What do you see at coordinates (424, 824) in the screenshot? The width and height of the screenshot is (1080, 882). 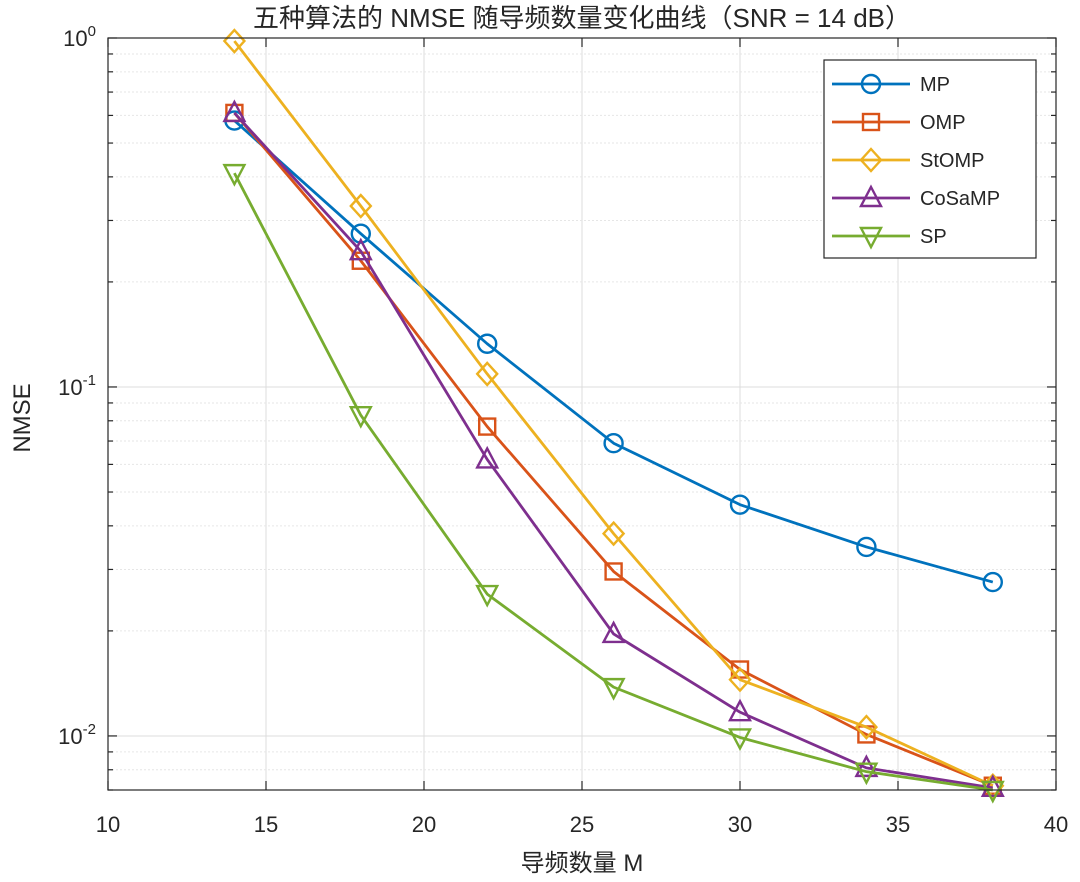 I see `x-tick-label: 20` at bounding box center [424, 824].